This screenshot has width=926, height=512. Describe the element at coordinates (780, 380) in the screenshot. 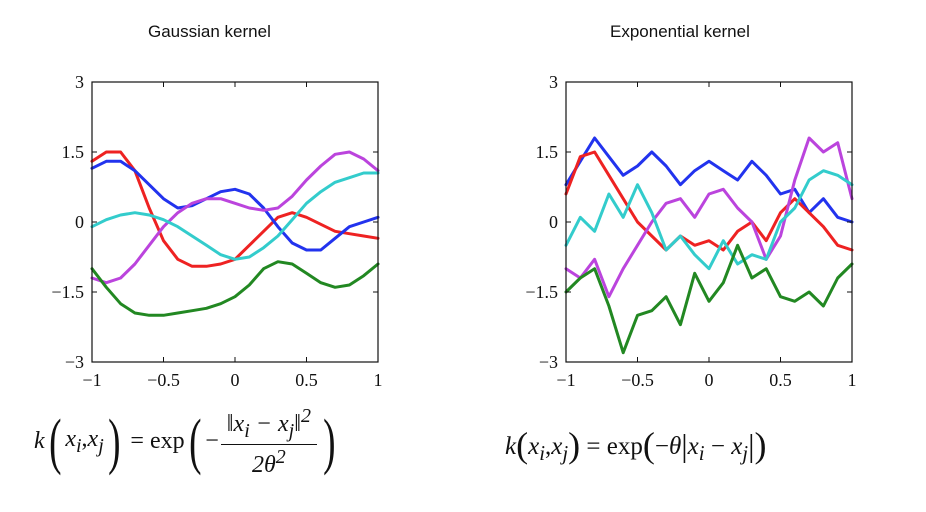

I see `exponential-xtick-label: 0.5` at that location.